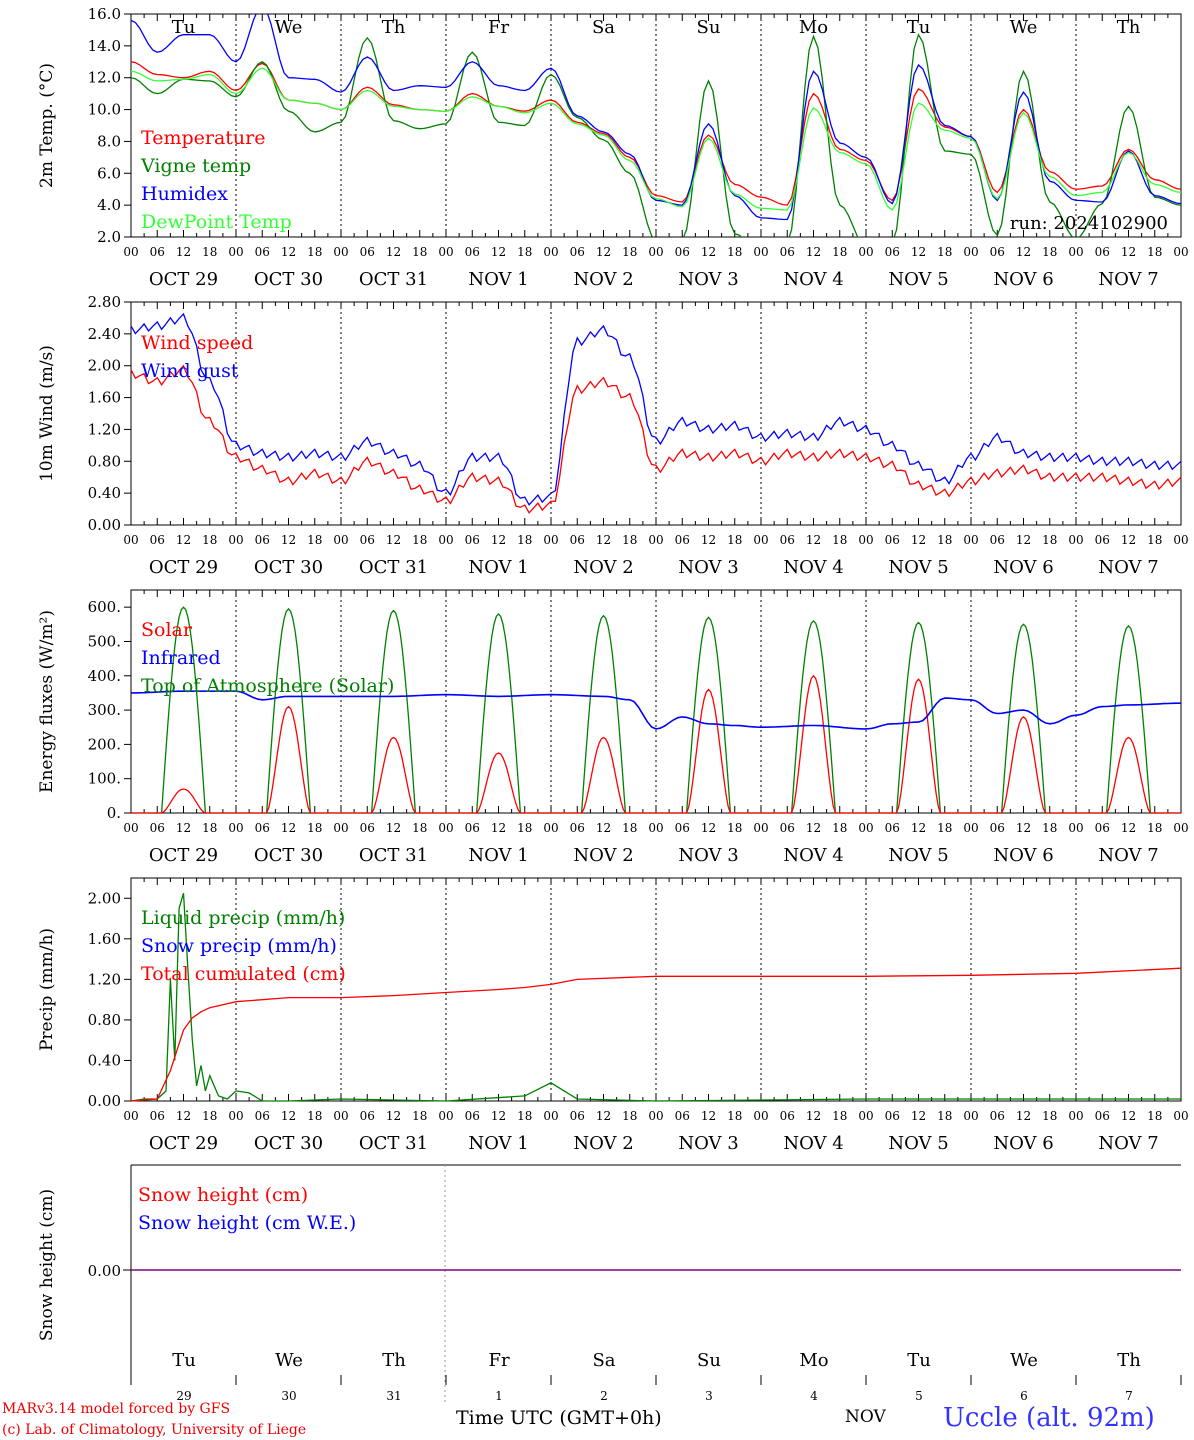 This screenshot has height=1440, width=1194. What do you see at coordinates (393, 279) in the screenshot?
I see `date-label-0: OCT 31` at bounding box center [393, 279].